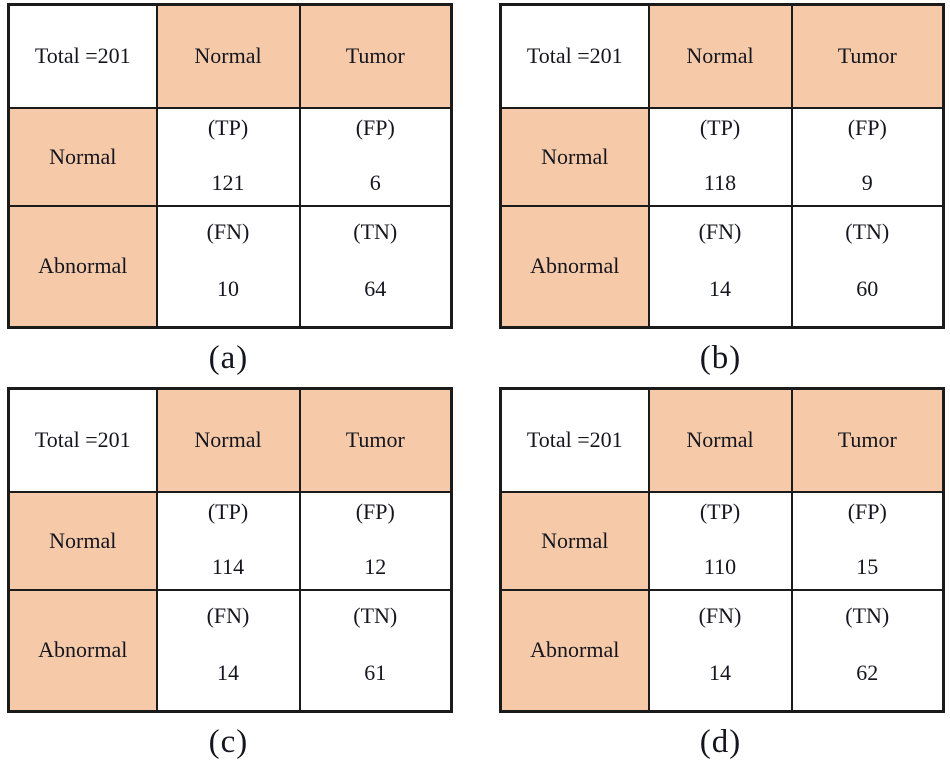  I want to click on cell-fp: (FP) 12, so click(375, 540).